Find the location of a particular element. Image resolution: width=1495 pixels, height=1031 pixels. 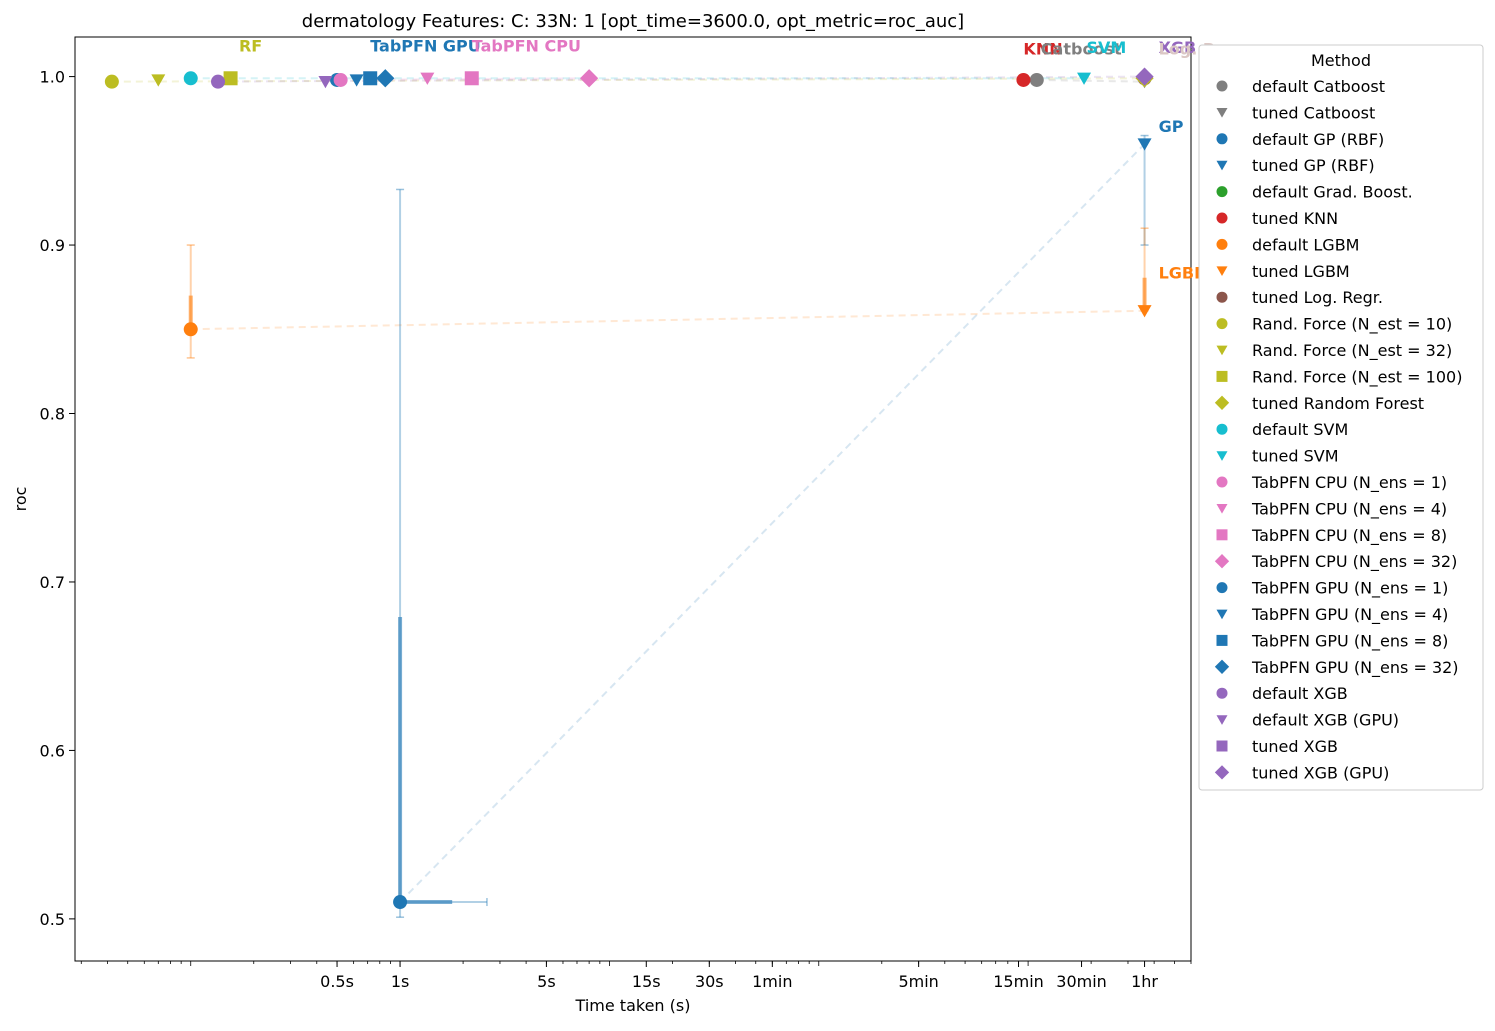

legend-label-tabpfn-cpu-n-ens-8: TabPFN CPU (N_ens = 8) is located at coordinates (1349, 536).